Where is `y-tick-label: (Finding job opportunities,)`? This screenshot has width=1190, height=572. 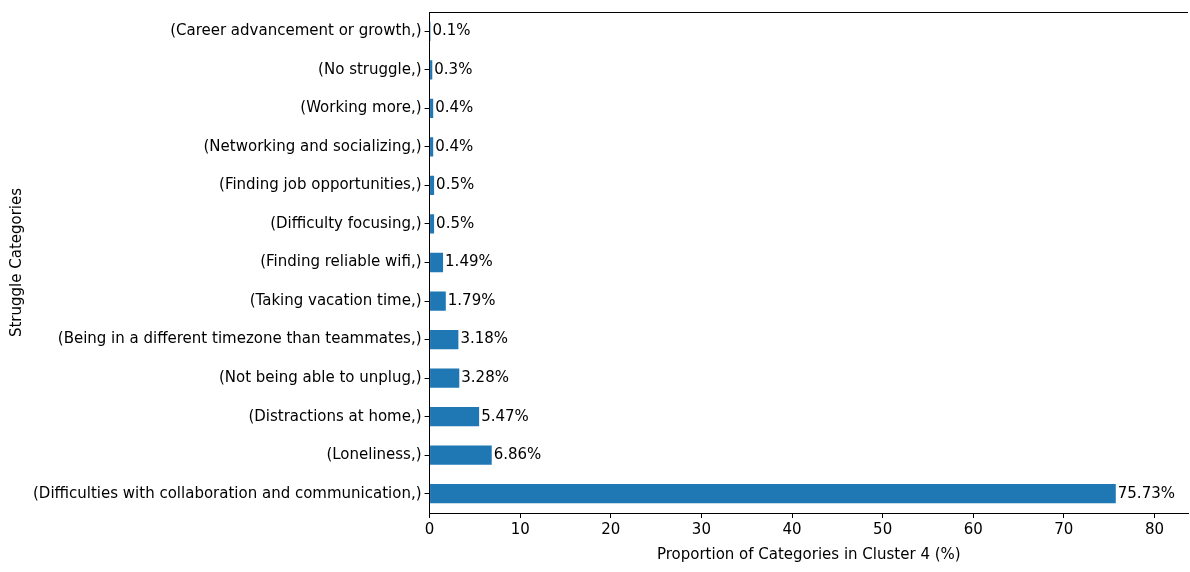 y-tick-label: (Finding job opportunities,) is located at coordinates (320, 184).